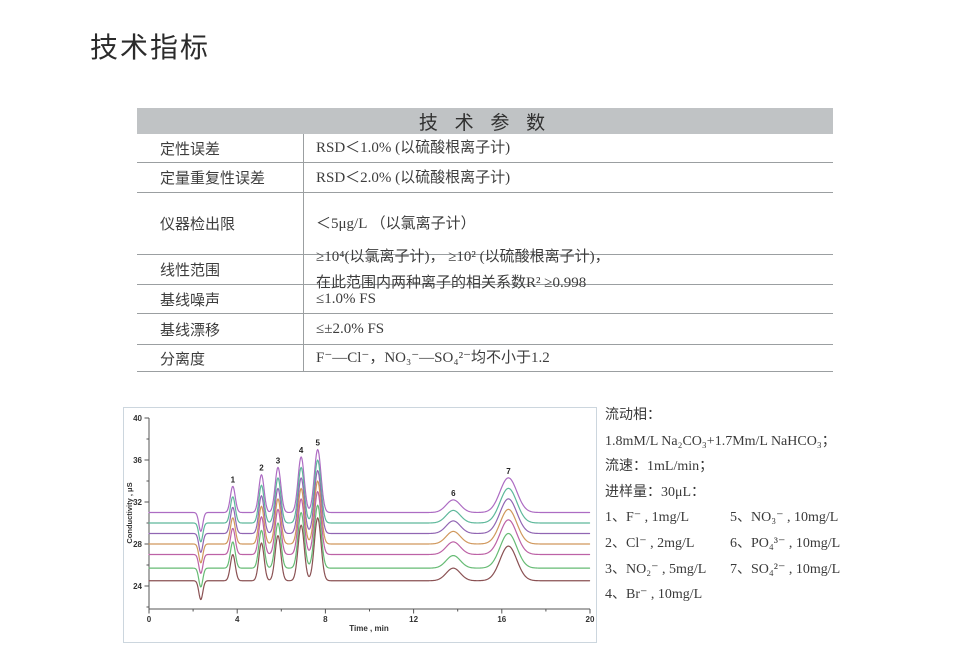  What do you see at coordinates (278, 460) in the screenshot?
I see `peak-label: 3` at bounding box center [278, 460].